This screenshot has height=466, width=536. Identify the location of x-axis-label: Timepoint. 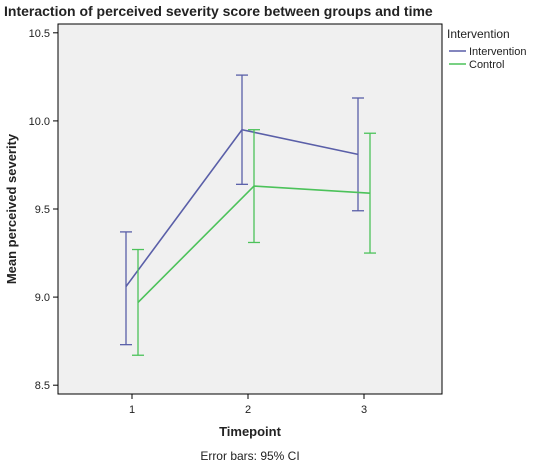
(250, 431).